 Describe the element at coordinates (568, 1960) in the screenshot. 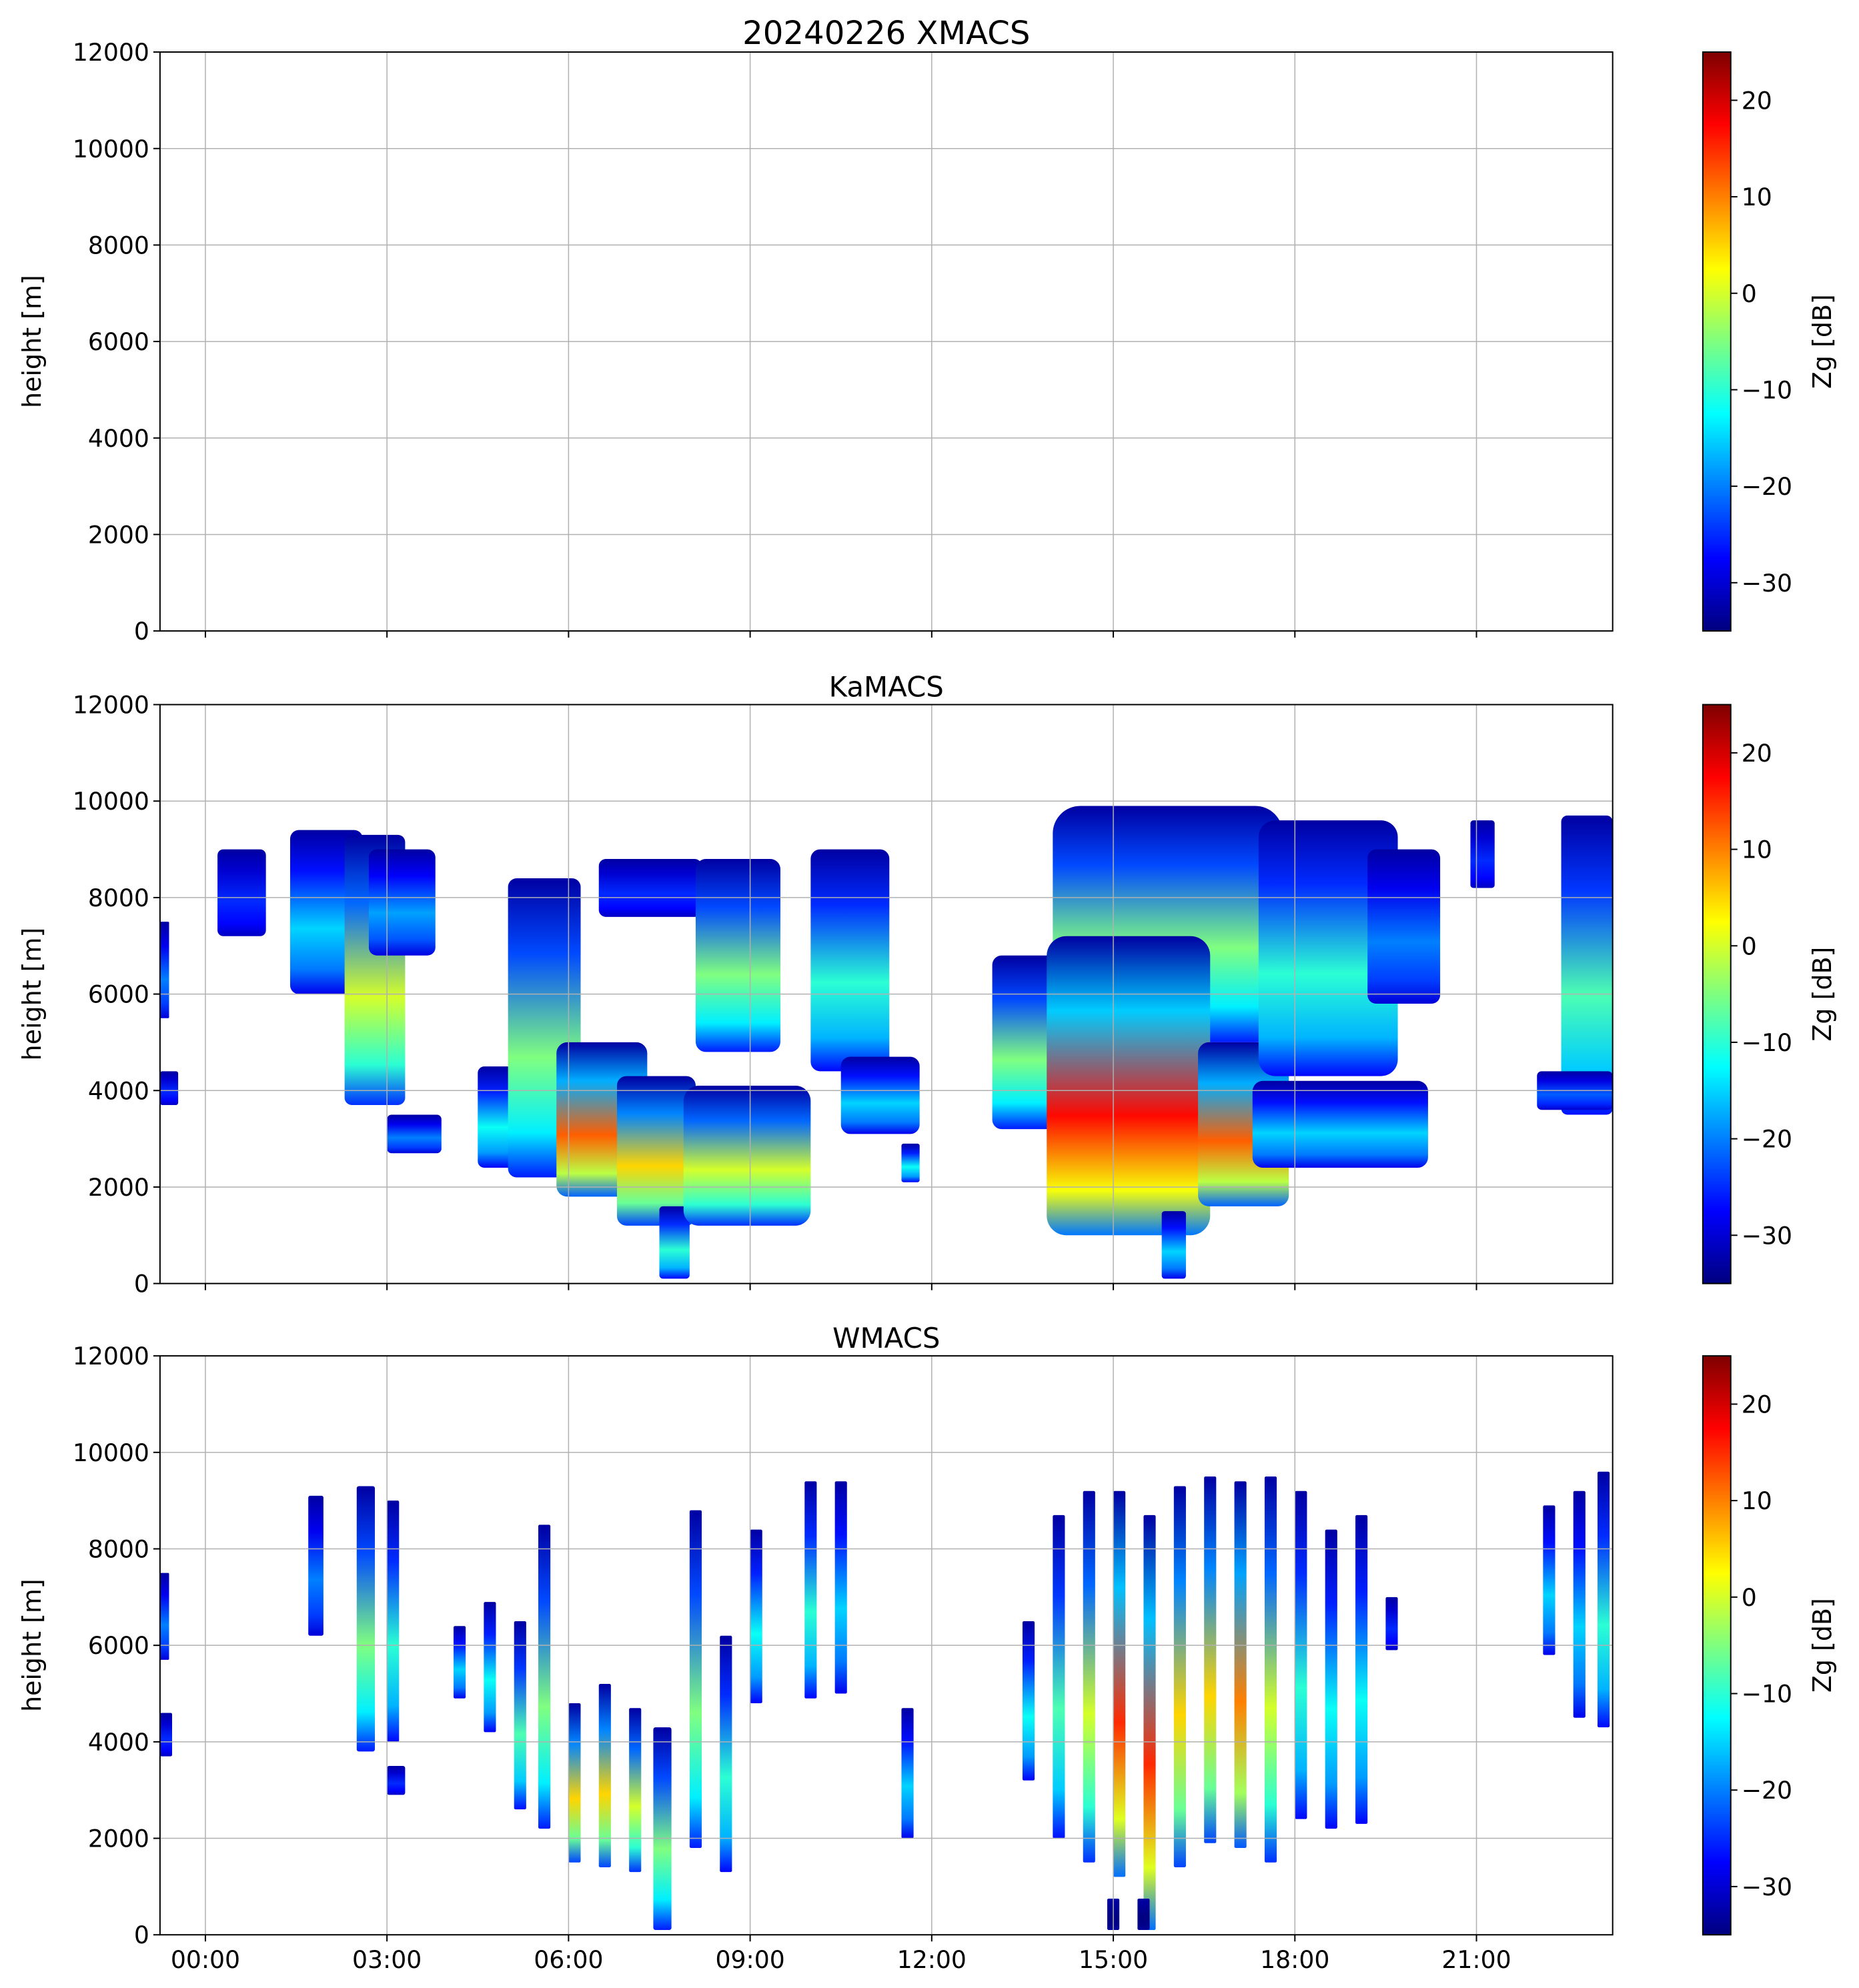

I see `x-tick-label: 06:00` at that location.